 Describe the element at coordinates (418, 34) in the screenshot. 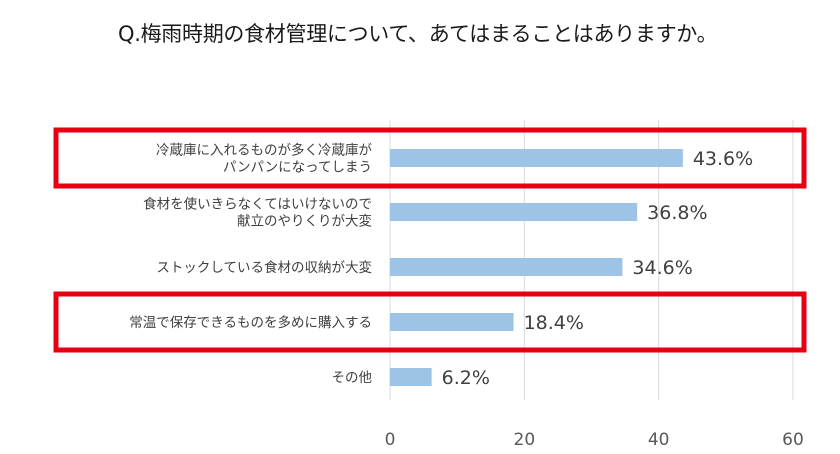

I see `chart-title: Q.梅雨時期の食材管理について、あてはまることはありますか。` at that location.